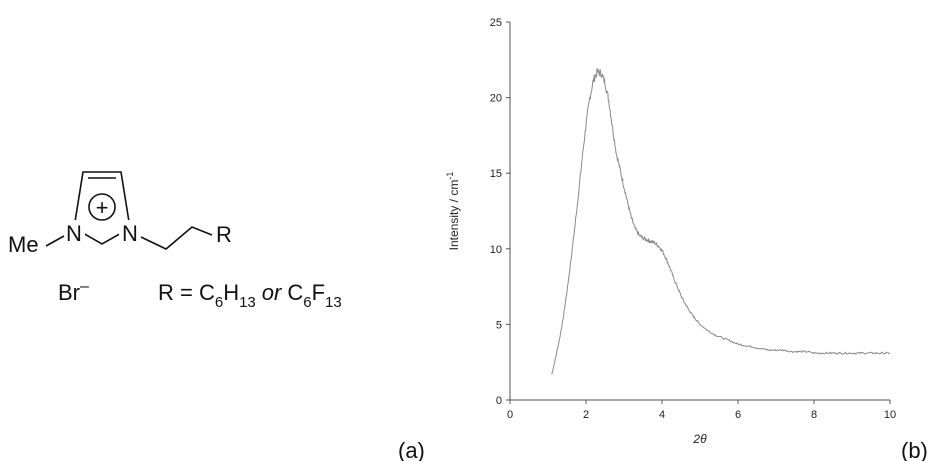 The height and width of the screenshot is (461, 933). What do you see at coordinates (55, 241) in the screenshot?
I see `methyl-bond` at bounding box center [55, 241].